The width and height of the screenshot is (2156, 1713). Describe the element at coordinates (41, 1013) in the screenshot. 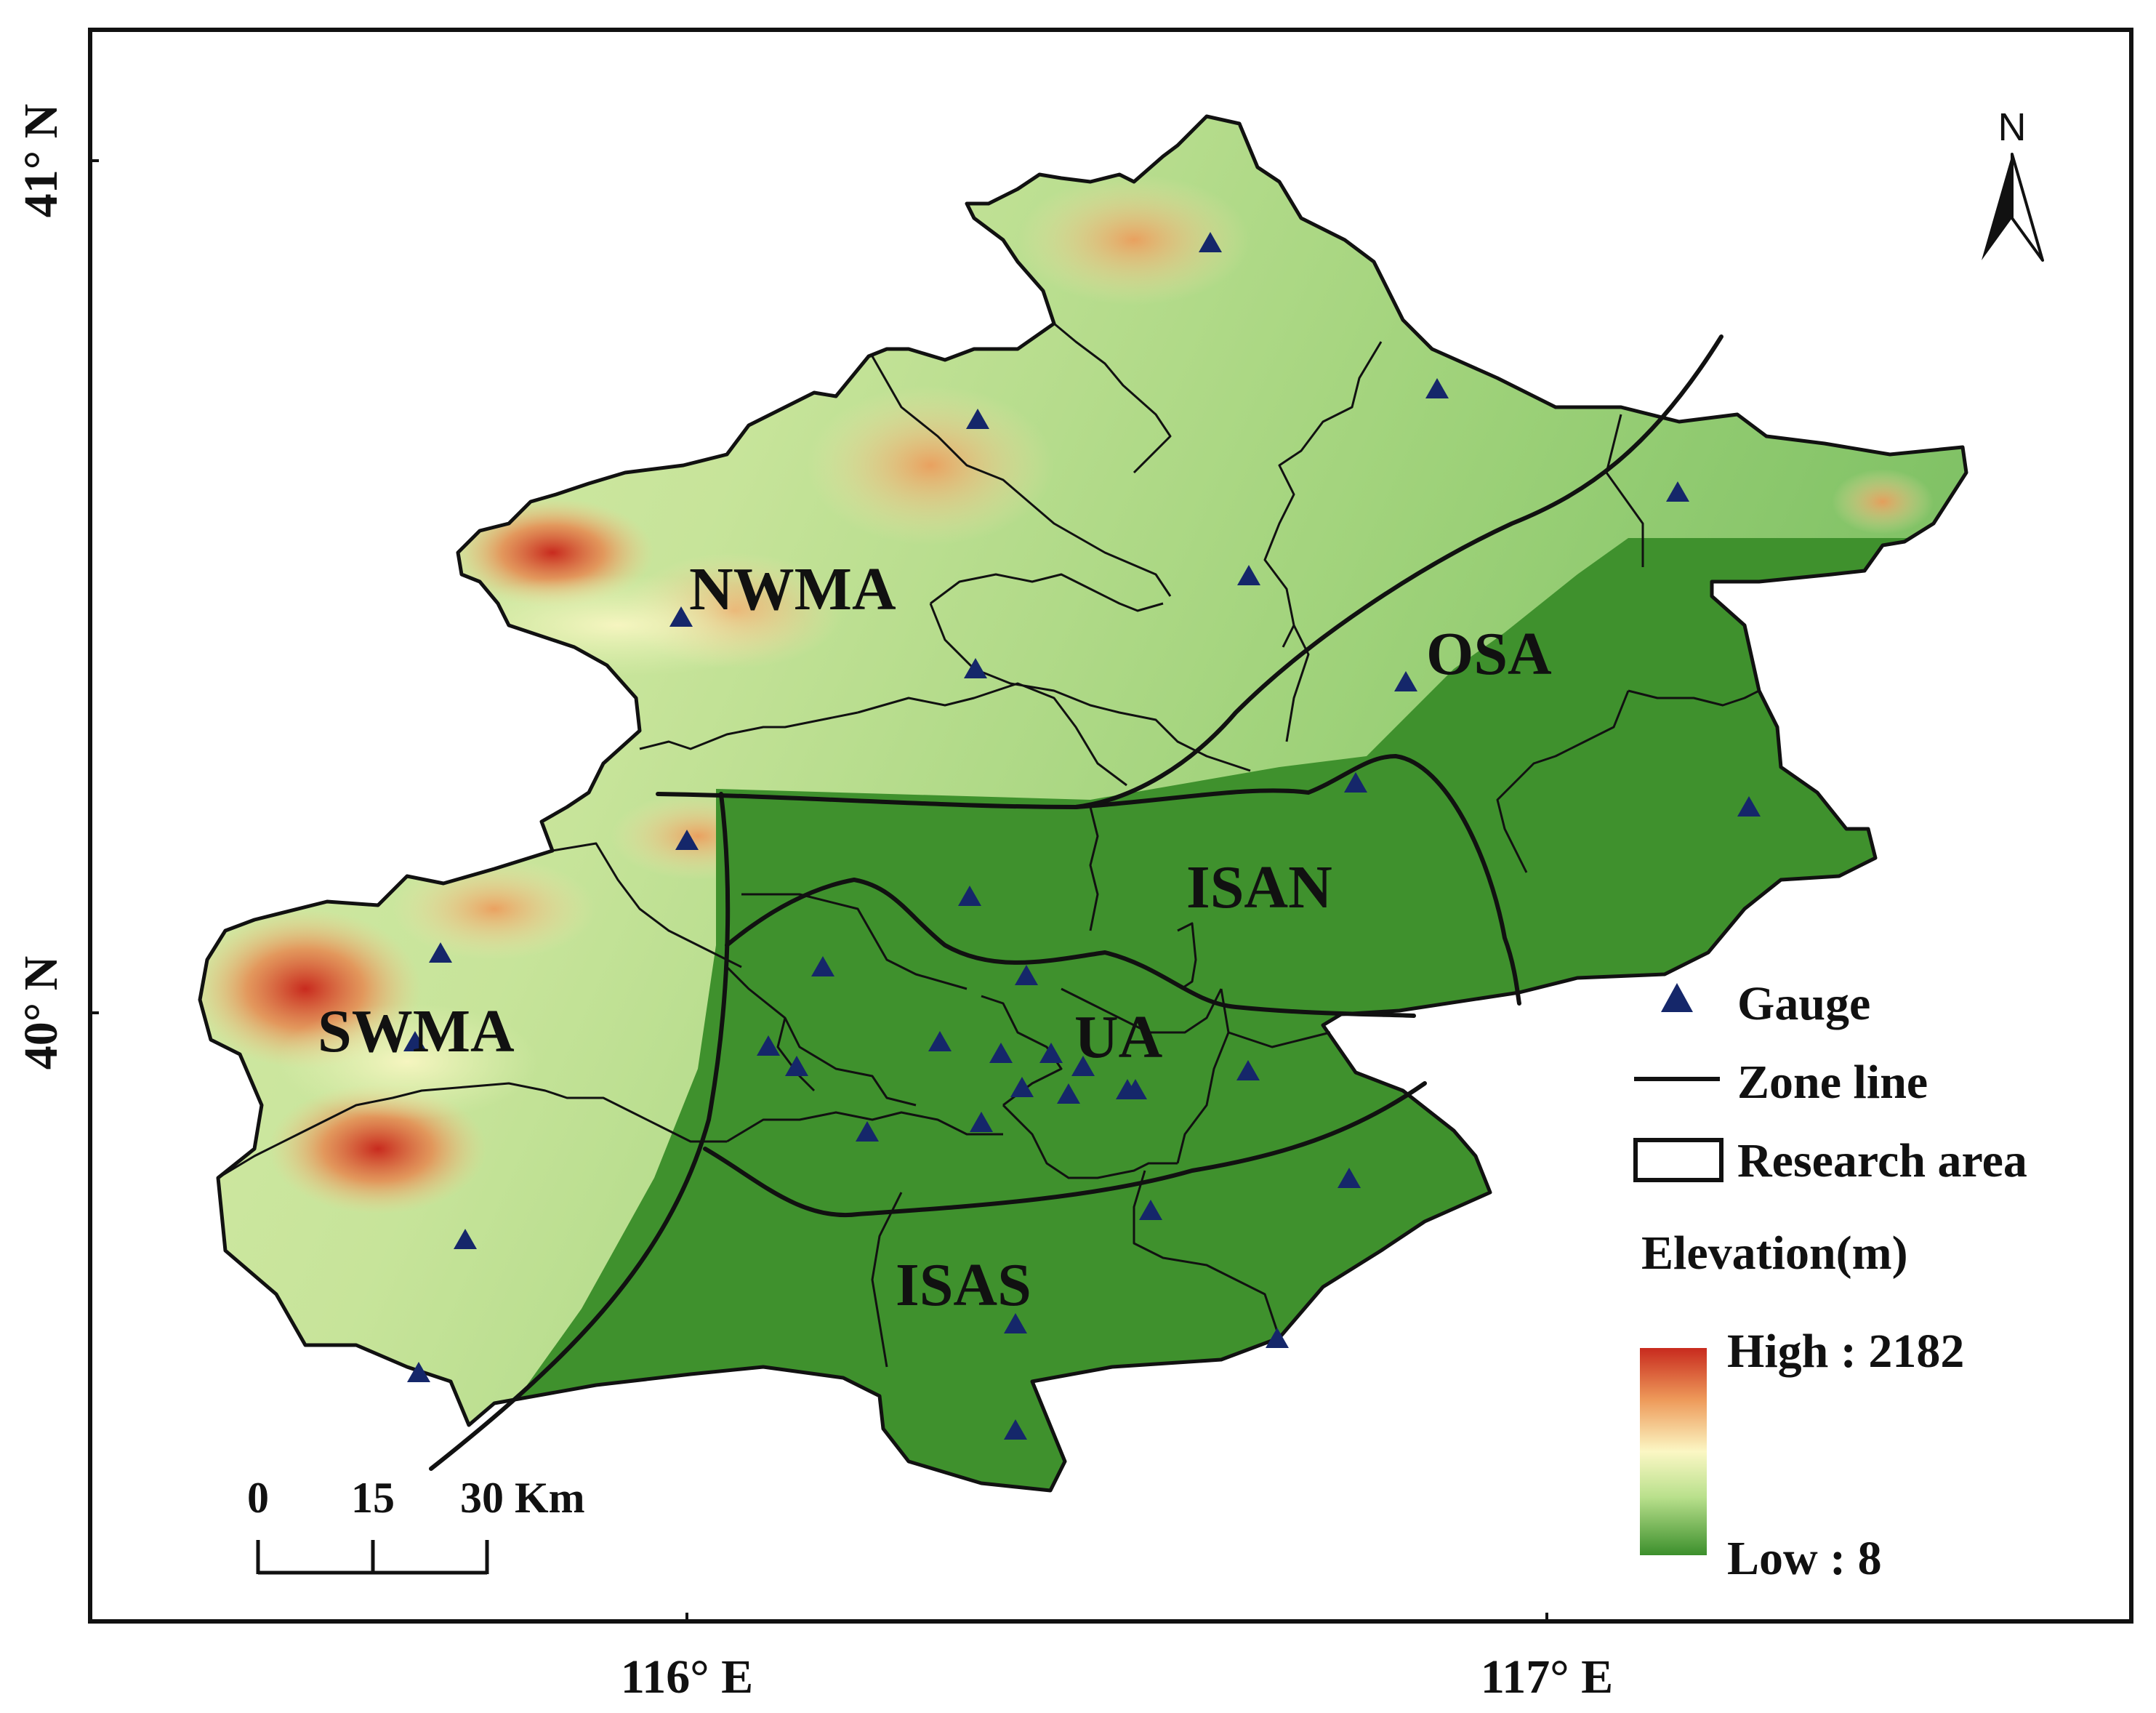

I see `lat-label-40: 40° N` at that location.